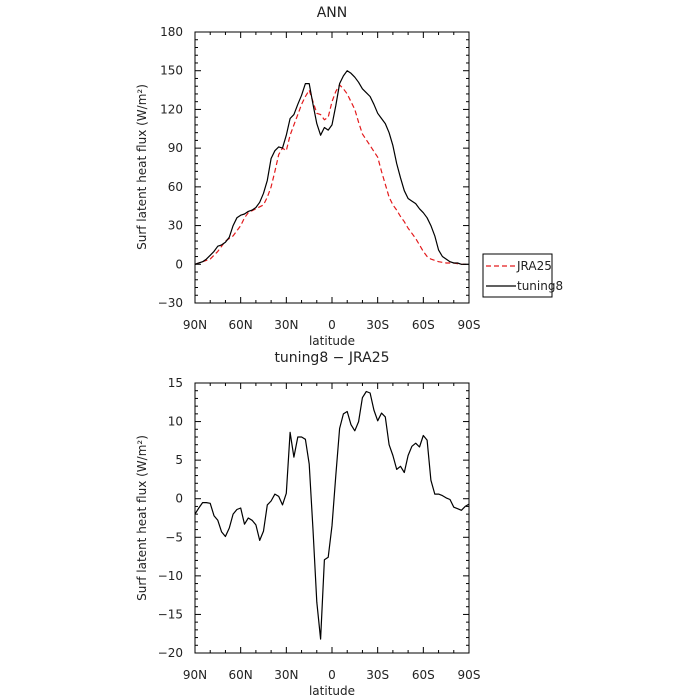 This screenshot has height=700, width=700. I want to click on y-tick-label: 150, so click(171, 71).